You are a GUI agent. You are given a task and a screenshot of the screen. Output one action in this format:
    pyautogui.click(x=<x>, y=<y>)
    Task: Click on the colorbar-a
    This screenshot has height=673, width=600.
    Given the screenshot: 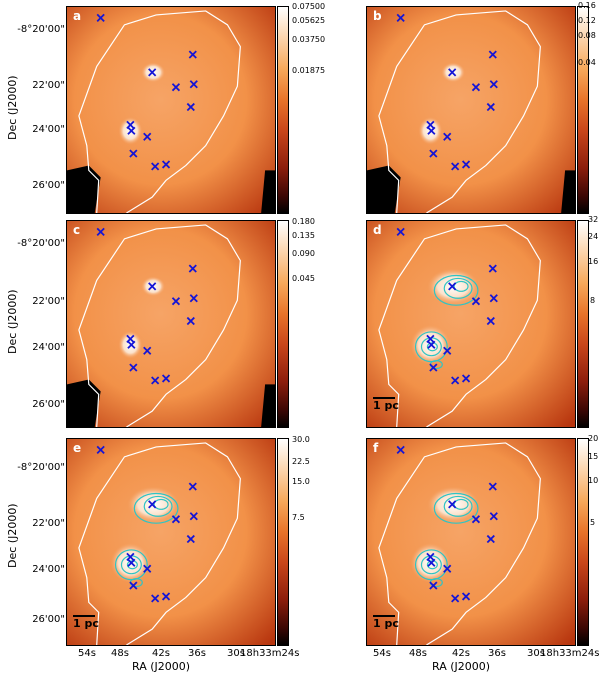 What is the action you would take?
    pyautogui.click(x=283, y=110)
    